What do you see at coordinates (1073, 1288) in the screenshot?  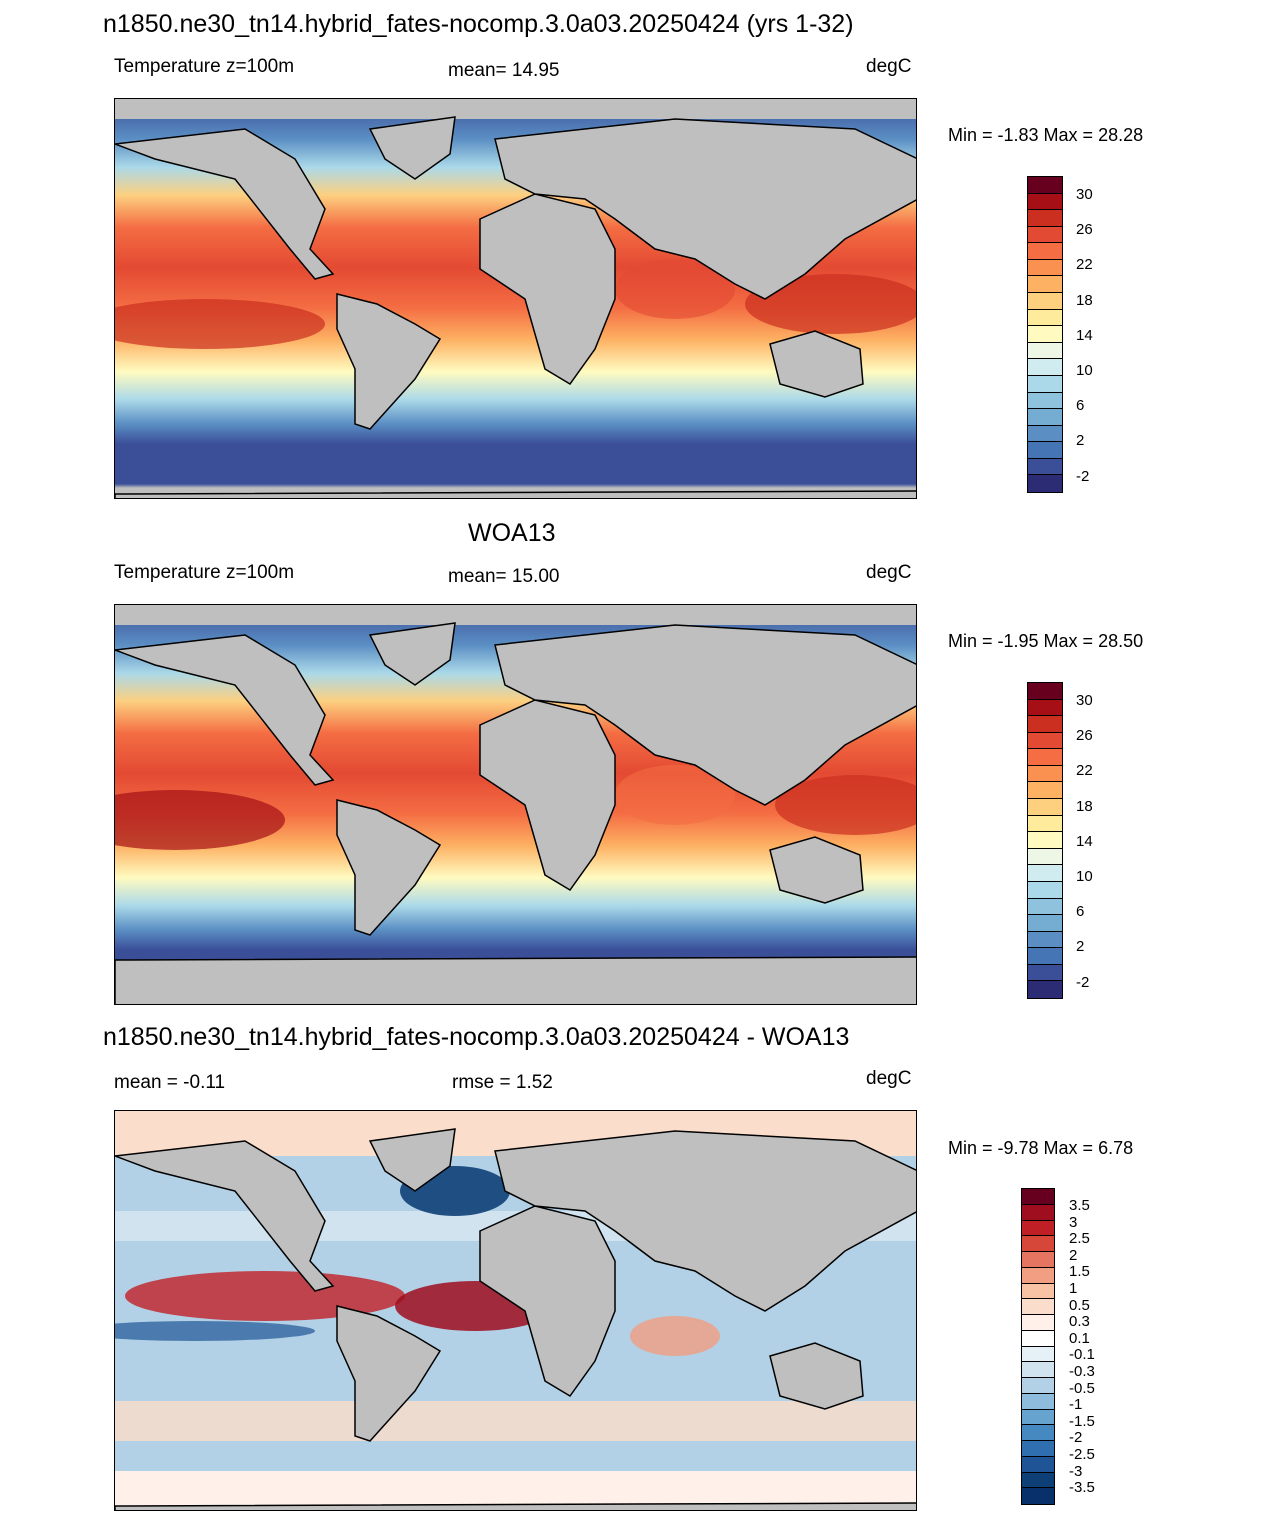 I see `colorbar-tick-label: 1` at bounding box center [1073, 1288].